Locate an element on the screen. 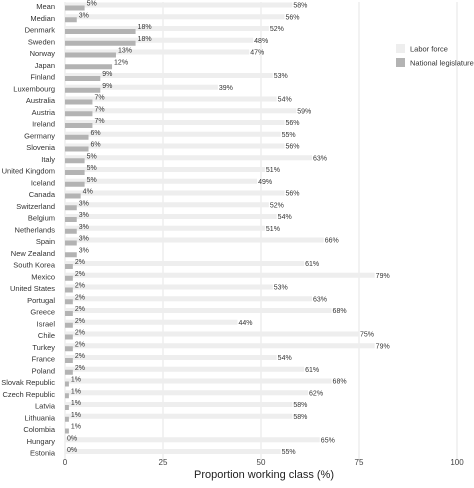 The image size is (474, 488). category-label: Sweden is located at coordinates (41, 41).